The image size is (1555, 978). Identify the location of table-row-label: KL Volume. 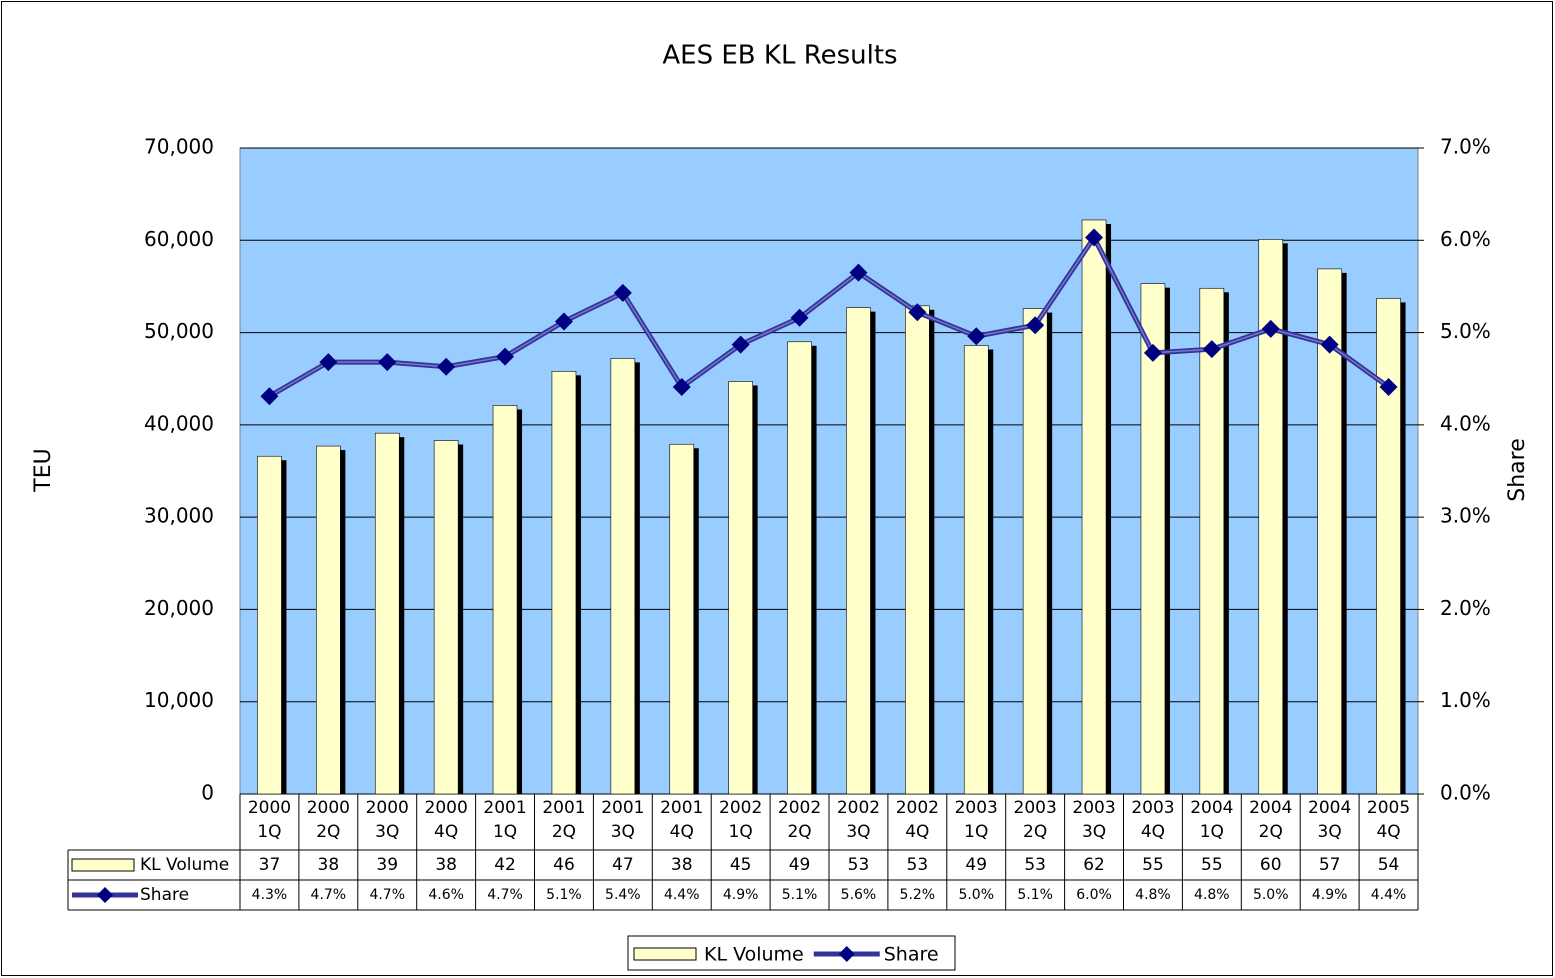
(184, 865).